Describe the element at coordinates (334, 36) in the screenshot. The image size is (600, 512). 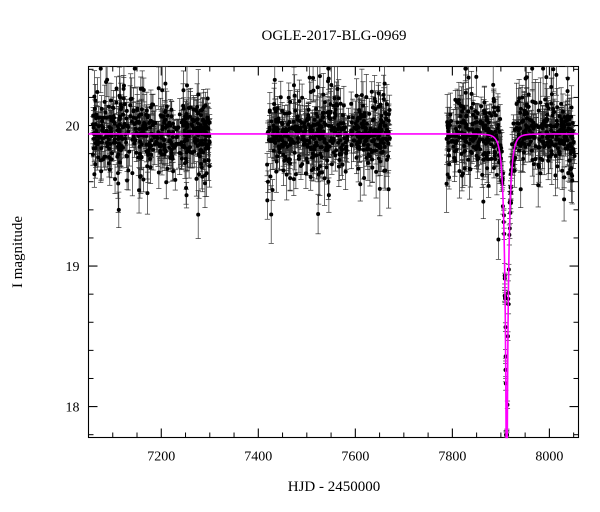
I see `chart-title: OGLE-2017-BLG-0969` at that location.